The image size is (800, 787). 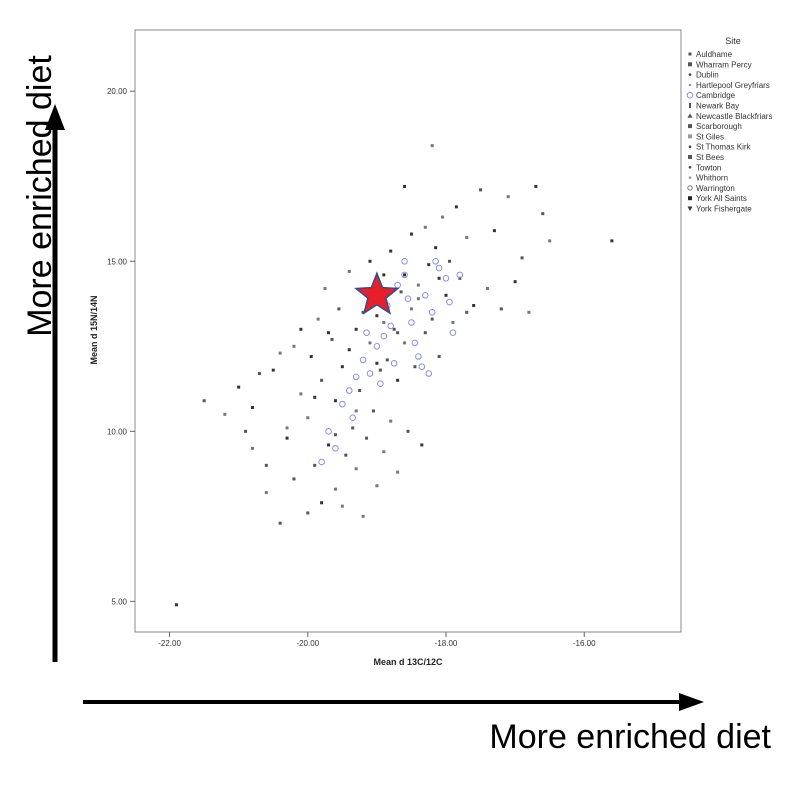 I want to click on x-tick-label: -18.00, so click(x=446, y=643).